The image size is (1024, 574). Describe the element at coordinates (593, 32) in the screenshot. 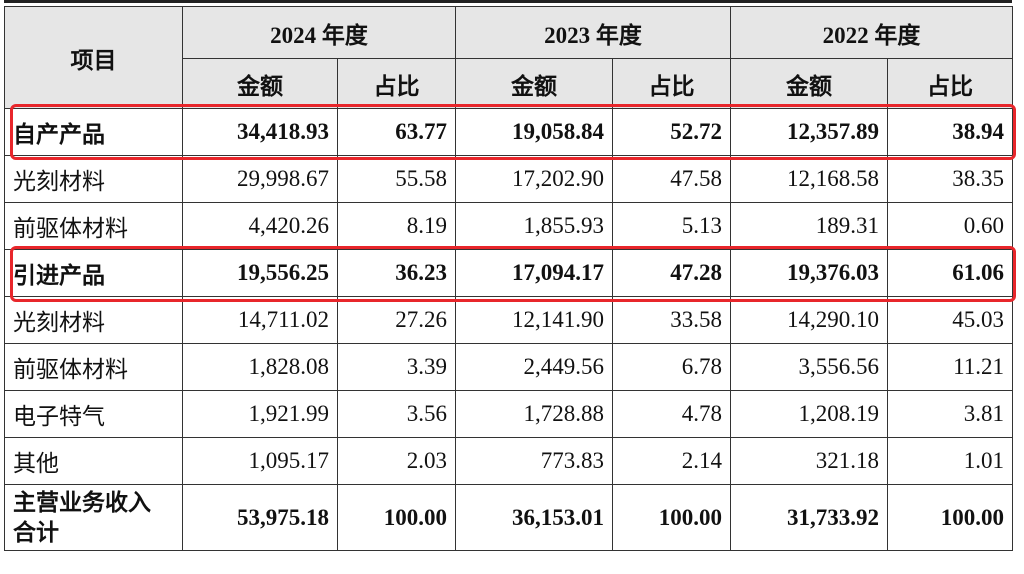

I see `year-header-2023: 2023 年度` at that location.